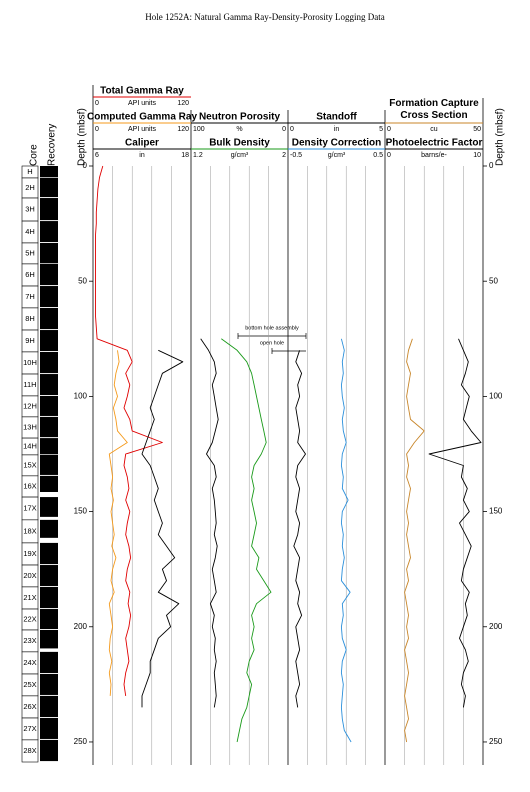  Describe the element at coordinates (29, 597) in the screenshot. I see `core-name: 21X` at that location.